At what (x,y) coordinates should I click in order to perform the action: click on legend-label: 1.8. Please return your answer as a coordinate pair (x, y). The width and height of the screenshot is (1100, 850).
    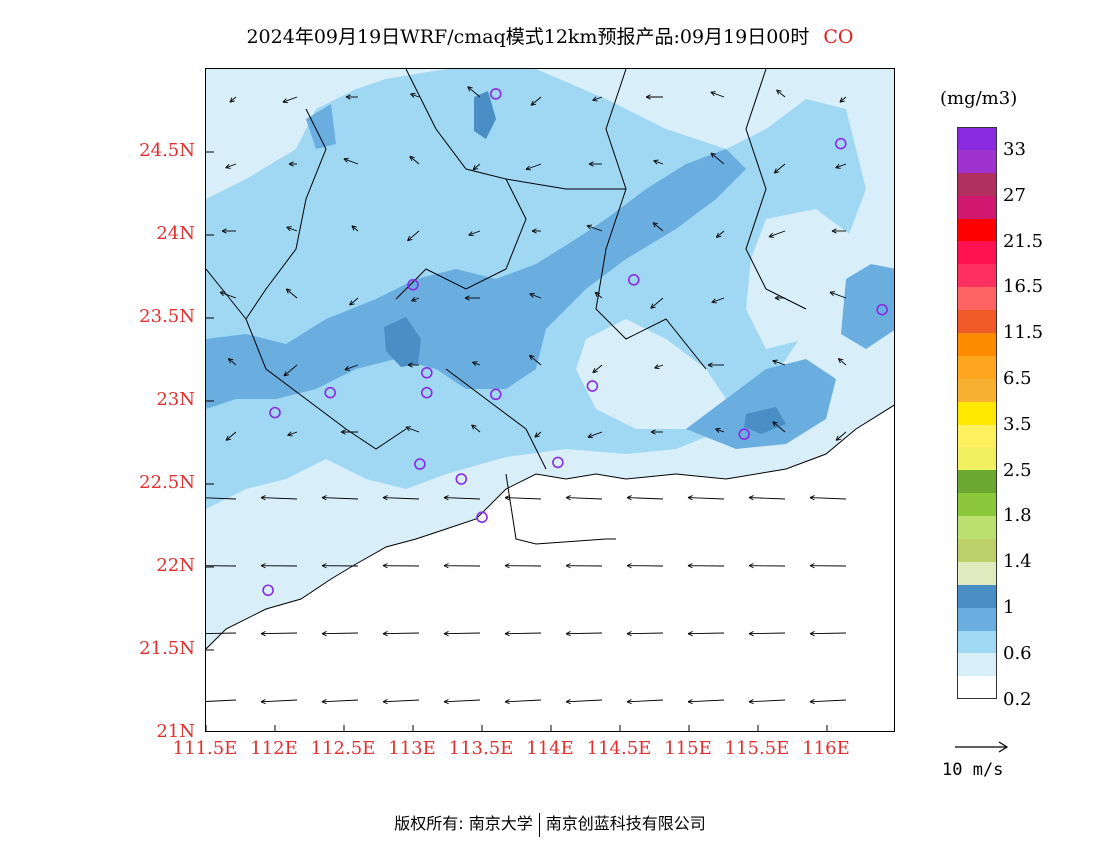
    Looking at the image, I should click on (1017, 516).